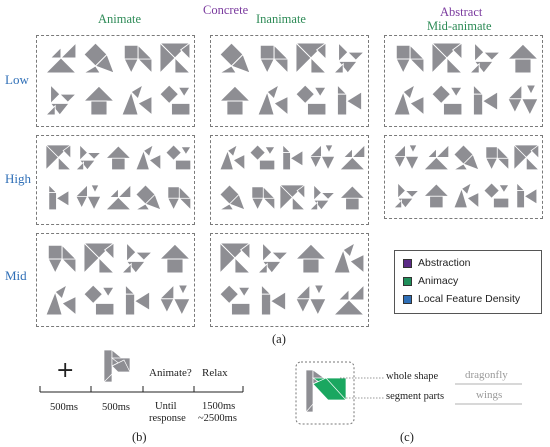 The height and width of the screenshot is (447, 550). Describe the element at coordinates (489, 395) in the screenshot. I see `answer-segment-parts: wings` at that location.